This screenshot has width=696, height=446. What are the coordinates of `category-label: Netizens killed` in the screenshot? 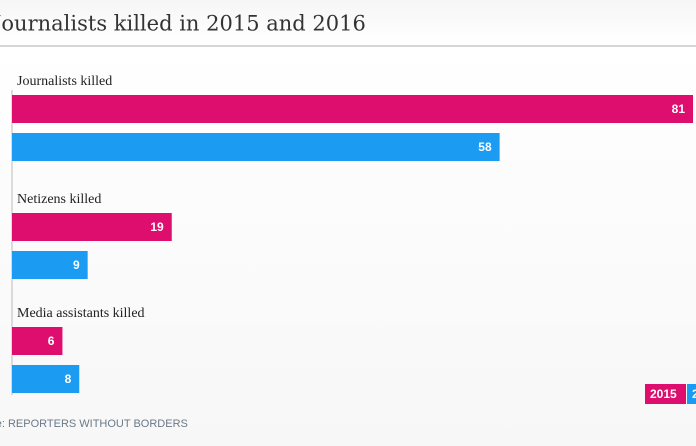 It's located at (59, 199).